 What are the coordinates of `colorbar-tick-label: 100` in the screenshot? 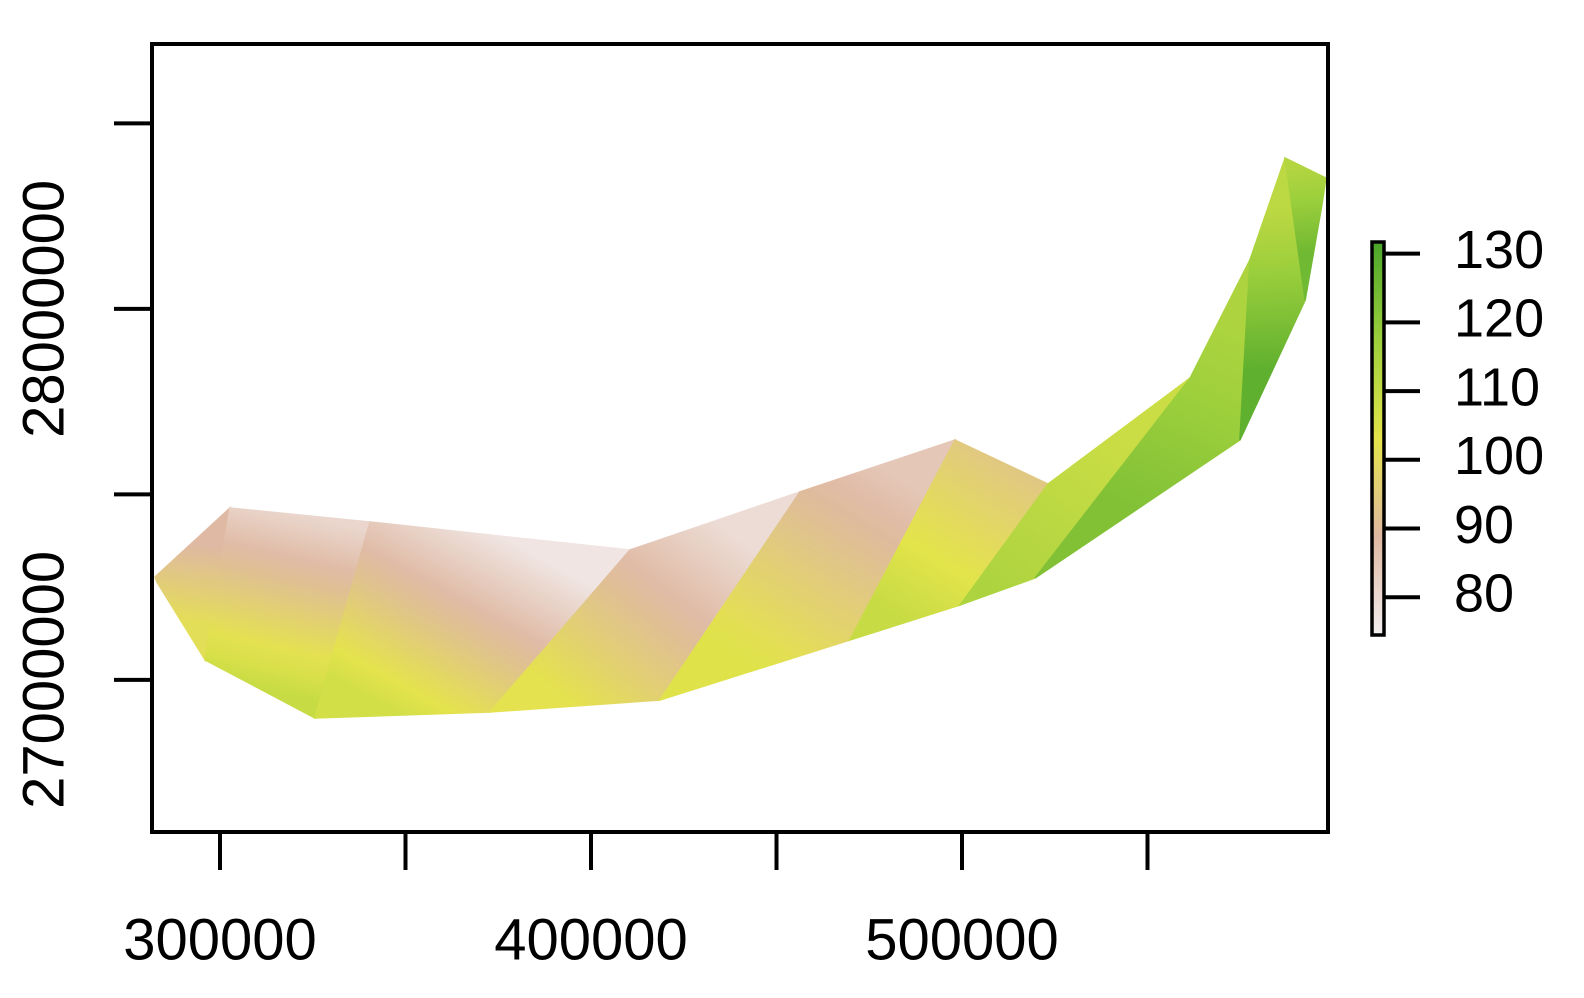 It's located at (1499, 456).